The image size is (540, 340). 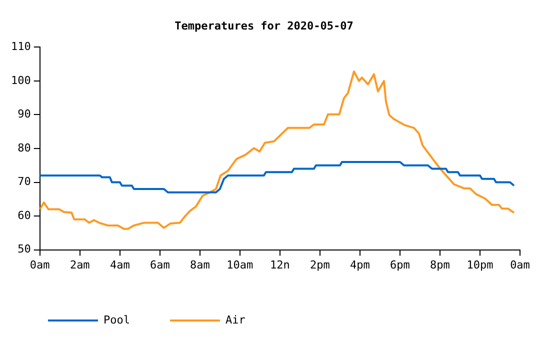 I want to click on x-tick-label: 4pm, so click(x=360, y=265).